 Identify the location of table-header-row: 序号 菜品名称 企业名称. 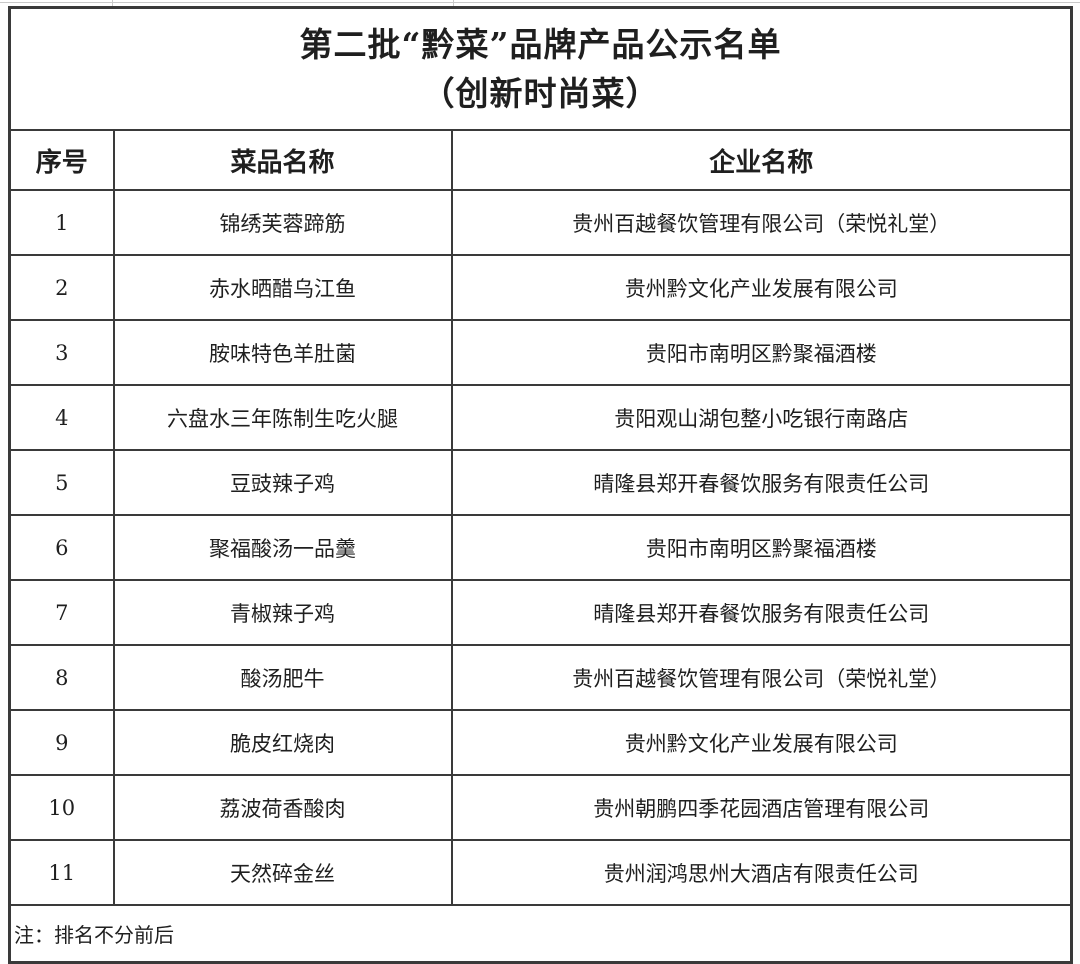
(540, 160).